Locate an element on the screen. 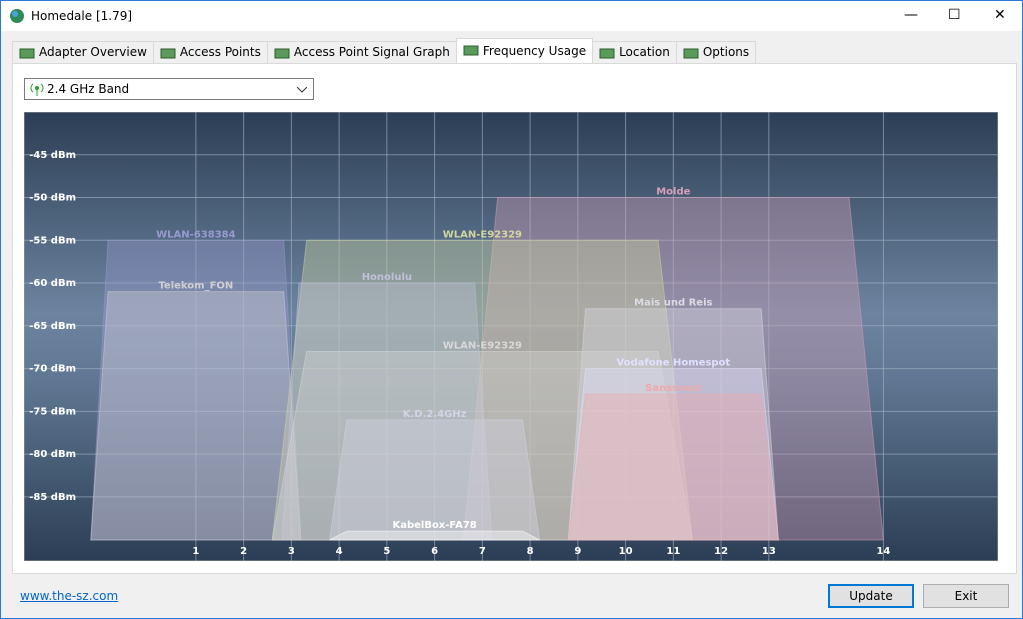 The height and width of the screenshot is (619, 1023). y-tick-label: -50 dBm is located at coordinates (52, 198).